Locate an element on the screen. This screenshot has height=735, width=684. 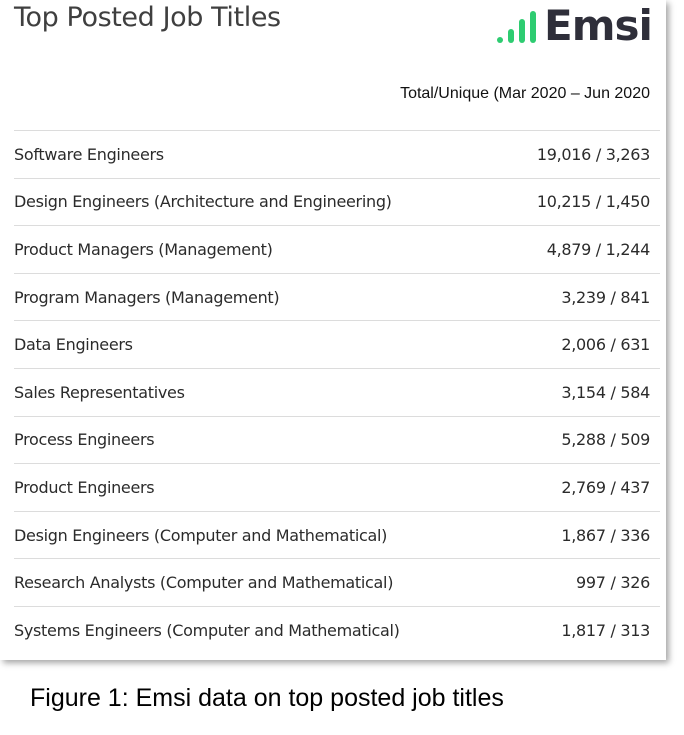
postings-count: 1,817 / 313 is located at coordinates (605, 631).